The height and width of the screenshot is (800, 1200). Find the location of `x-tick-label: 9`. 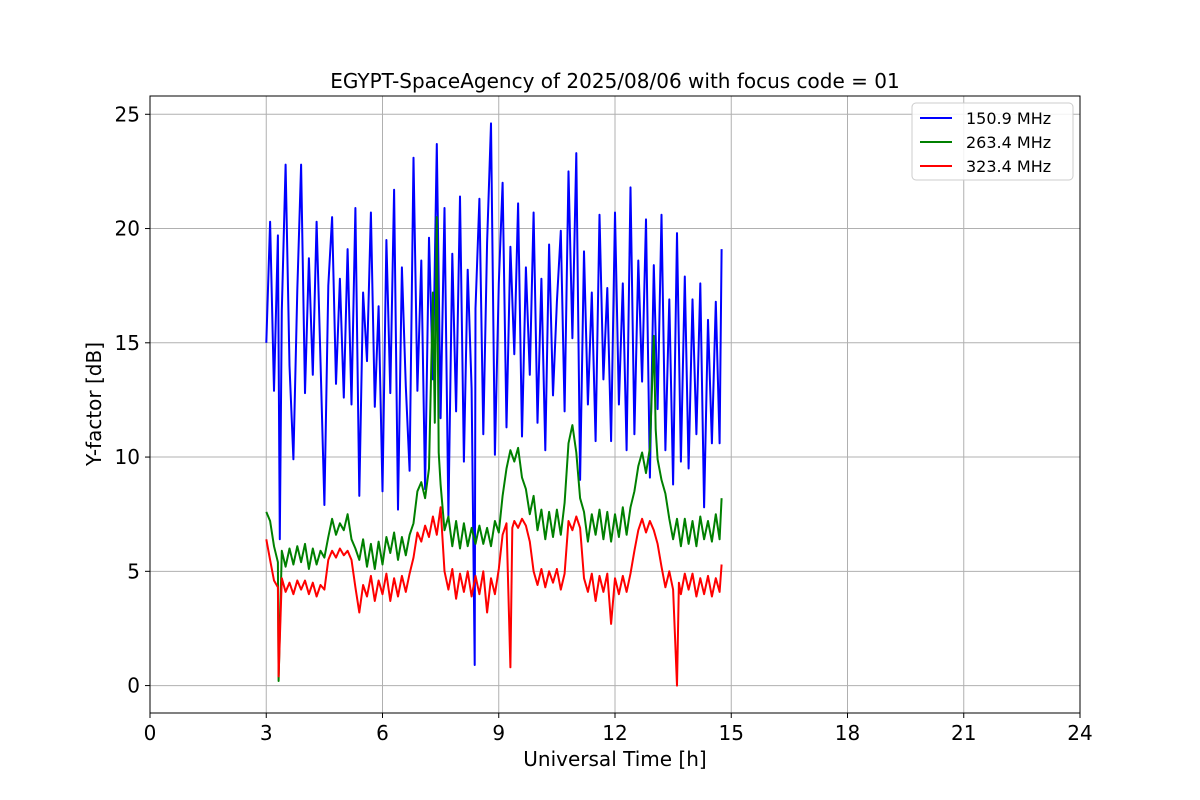

x-tick-label: 9 is located at coordinates (498, 733).